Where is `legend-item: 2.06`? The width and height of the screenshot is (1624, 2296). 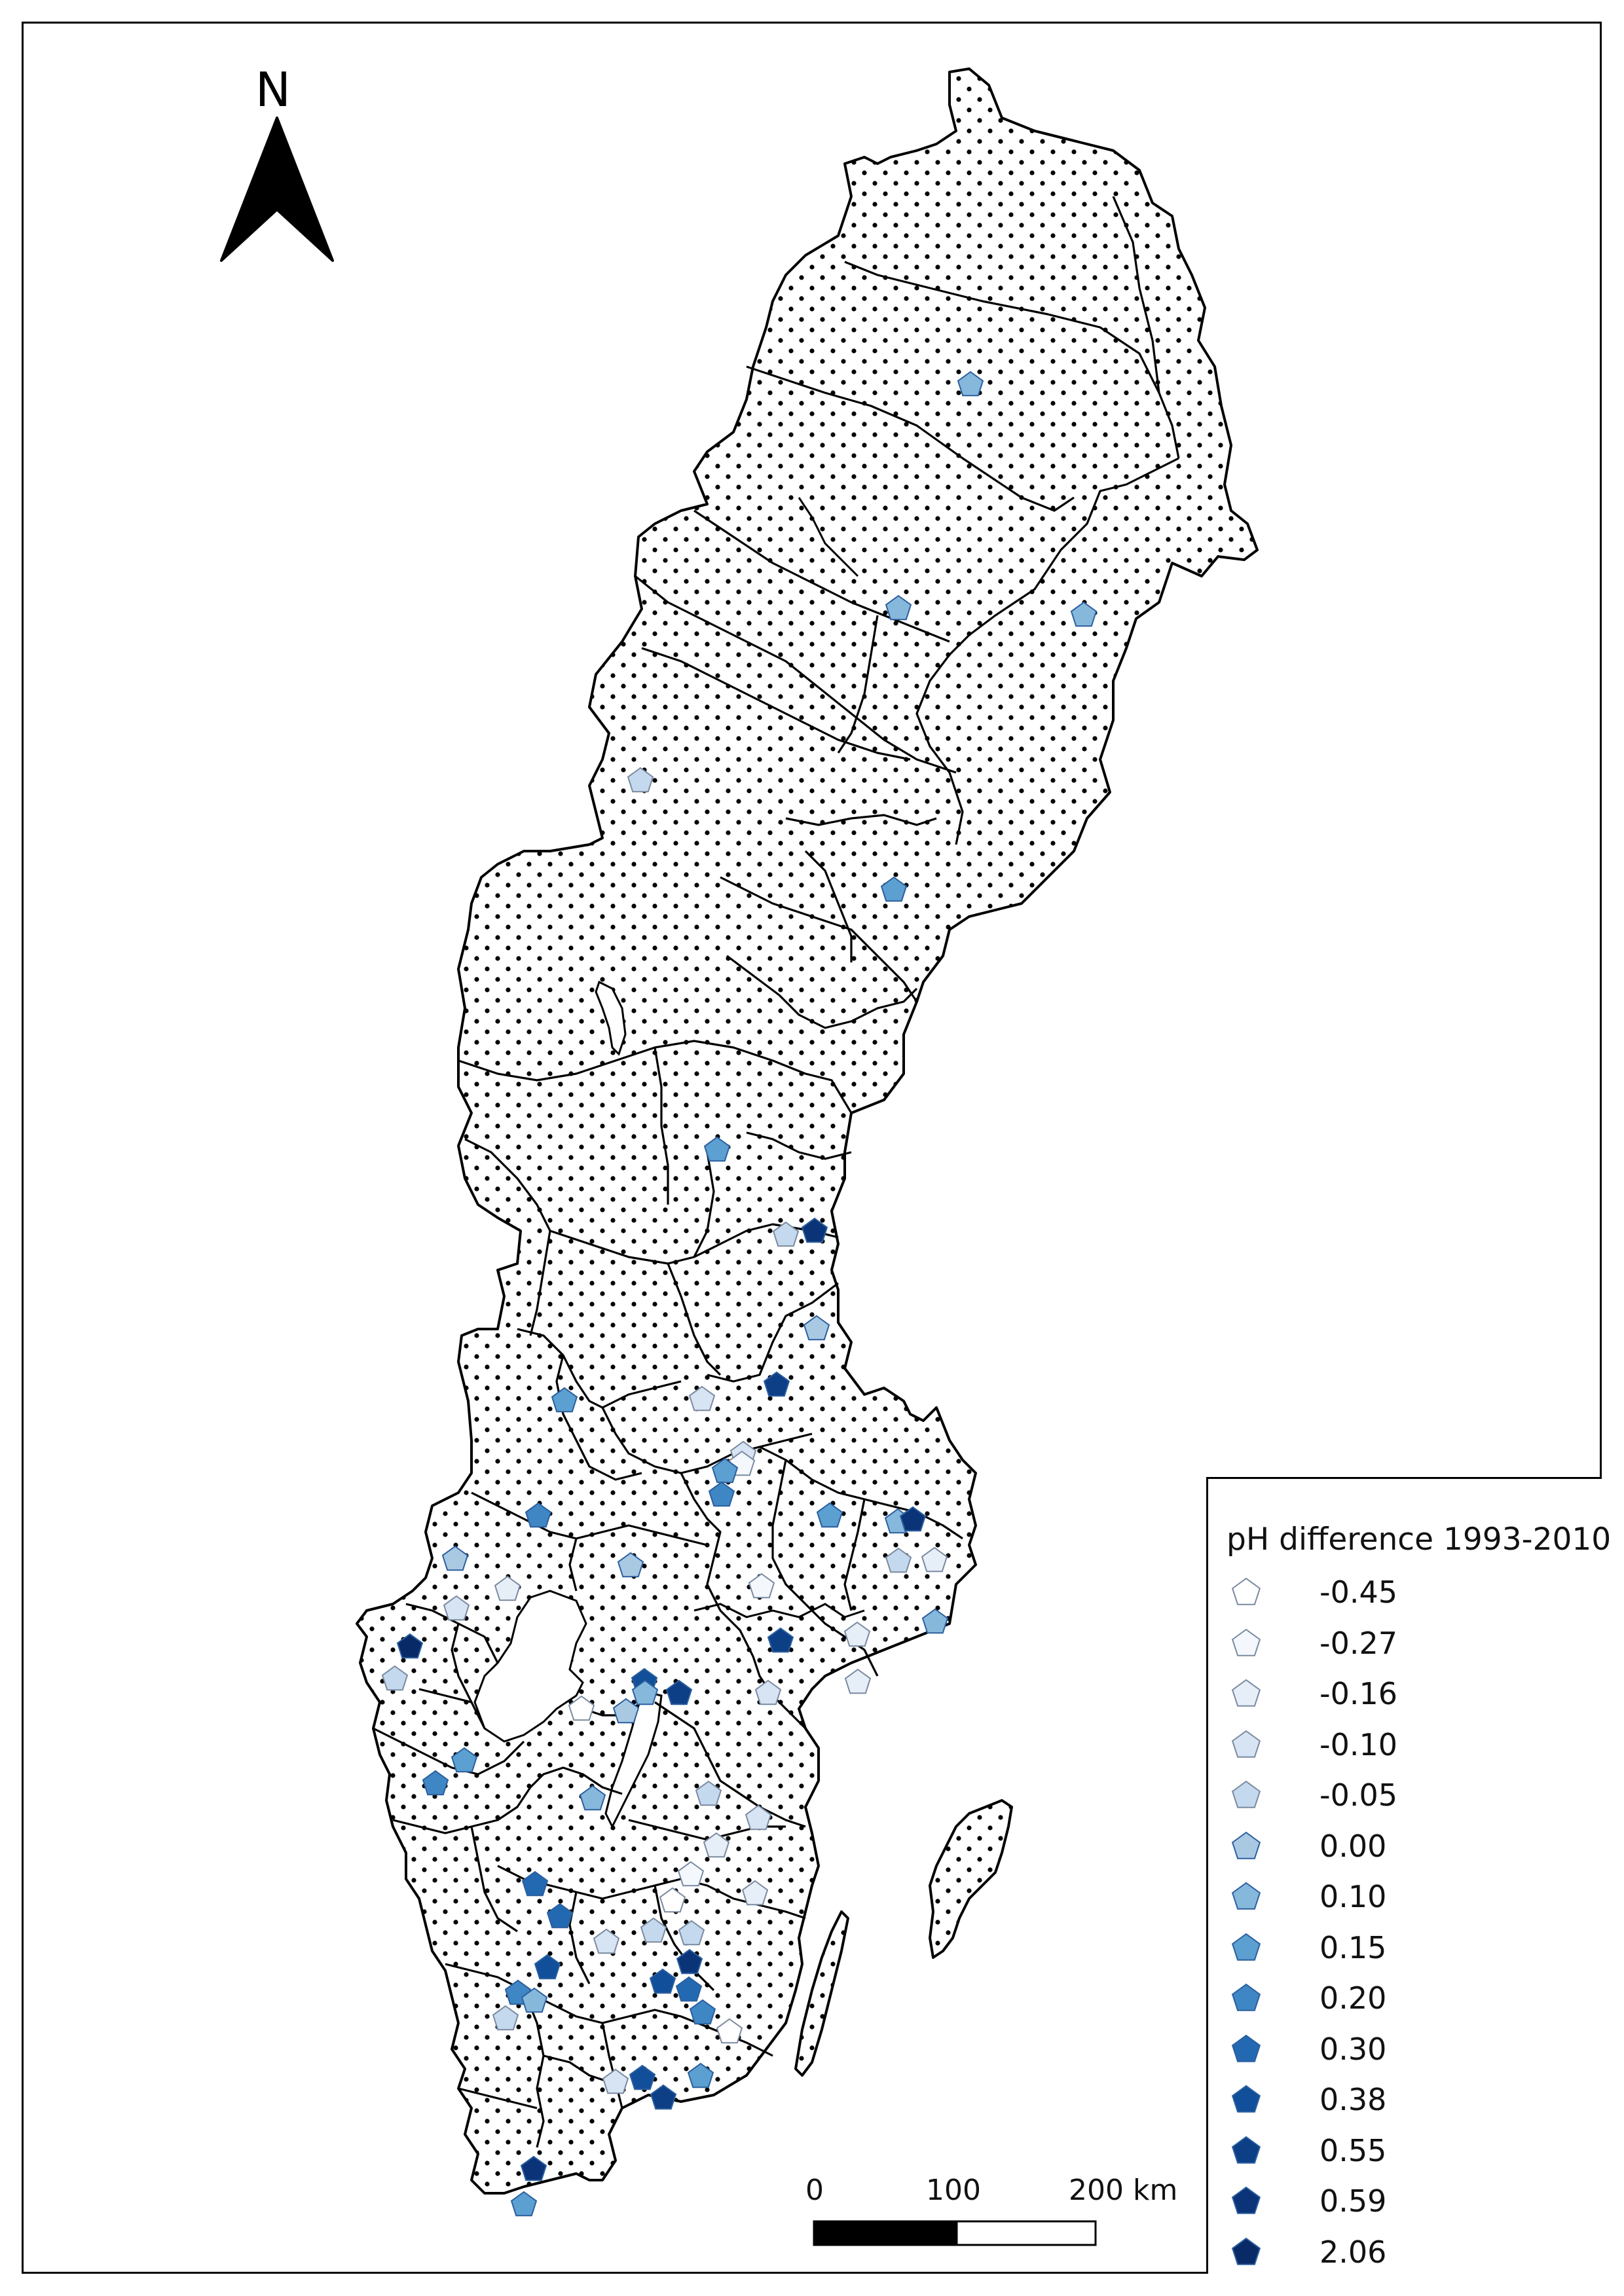
legend-item: 2.06 is located at coordinates (1410, 2252).